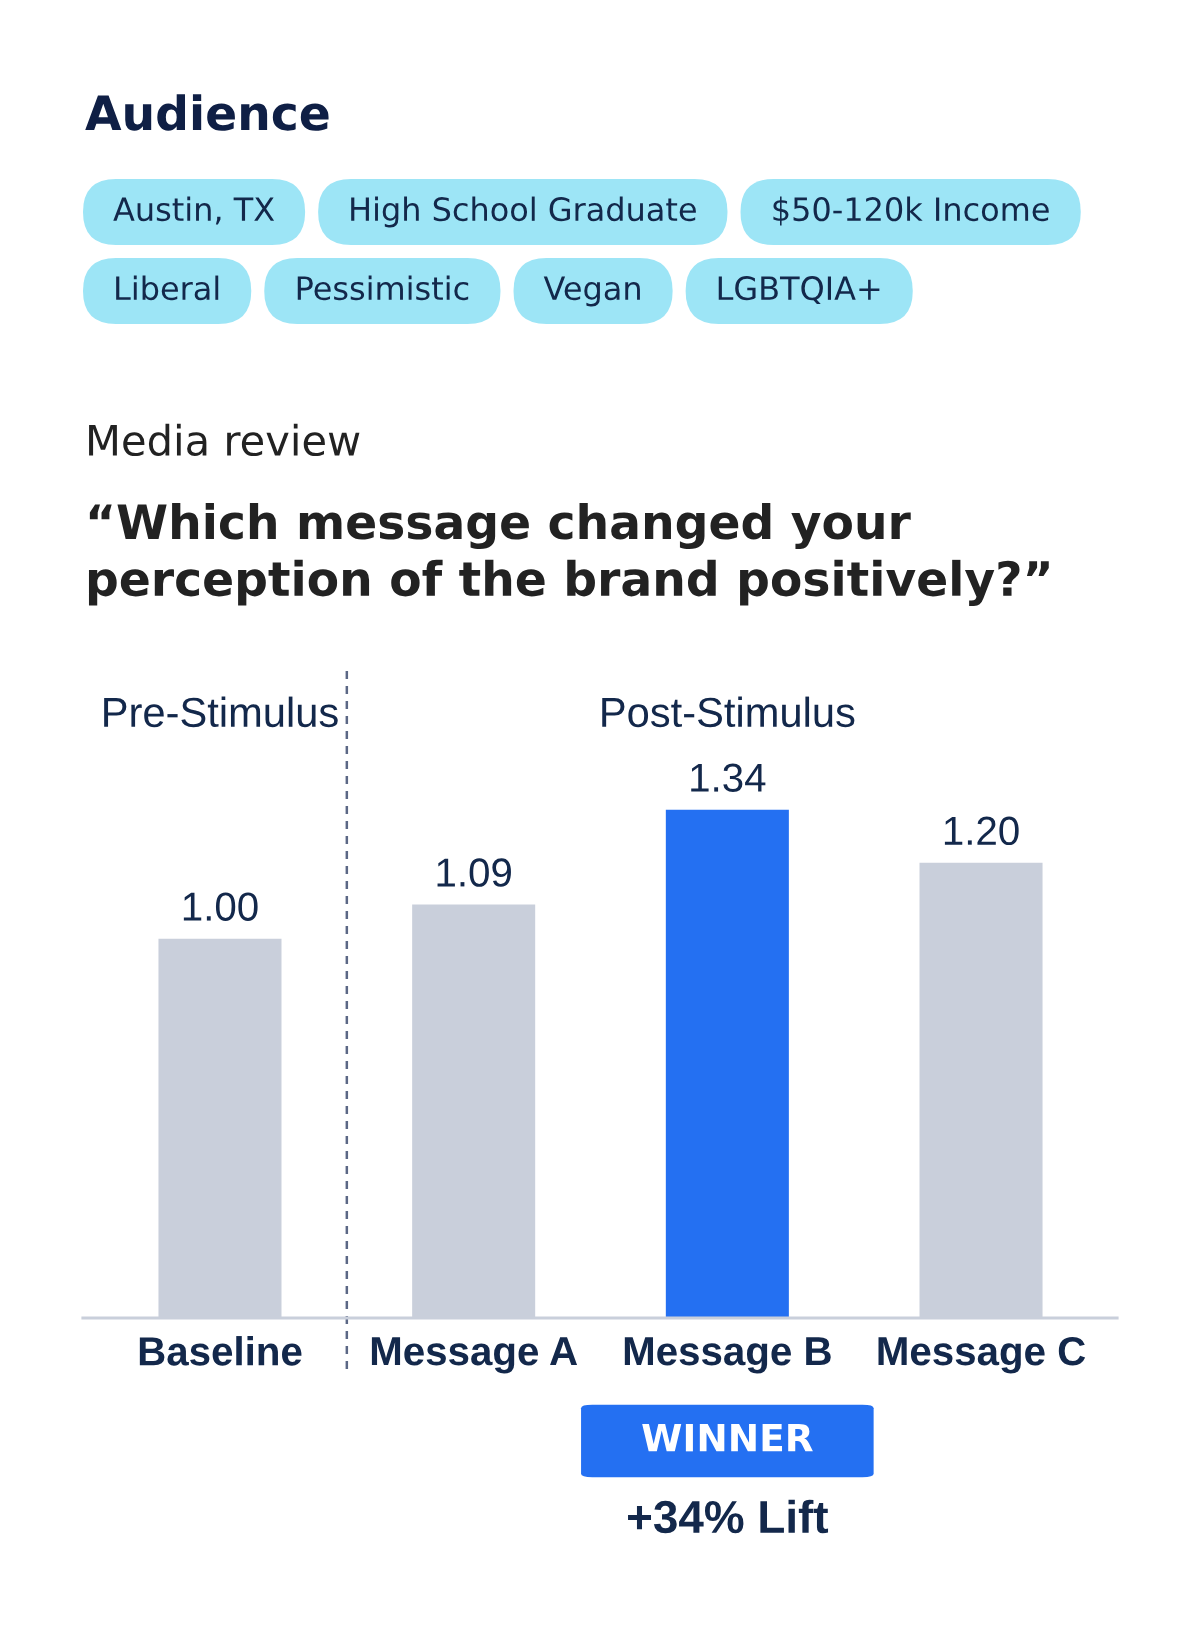 The height and width of the screenshot is (1633, 1200). Describe the element at coordinates (799, 290) in the screenshot. I see `text: LGBTQIA+` at that location.